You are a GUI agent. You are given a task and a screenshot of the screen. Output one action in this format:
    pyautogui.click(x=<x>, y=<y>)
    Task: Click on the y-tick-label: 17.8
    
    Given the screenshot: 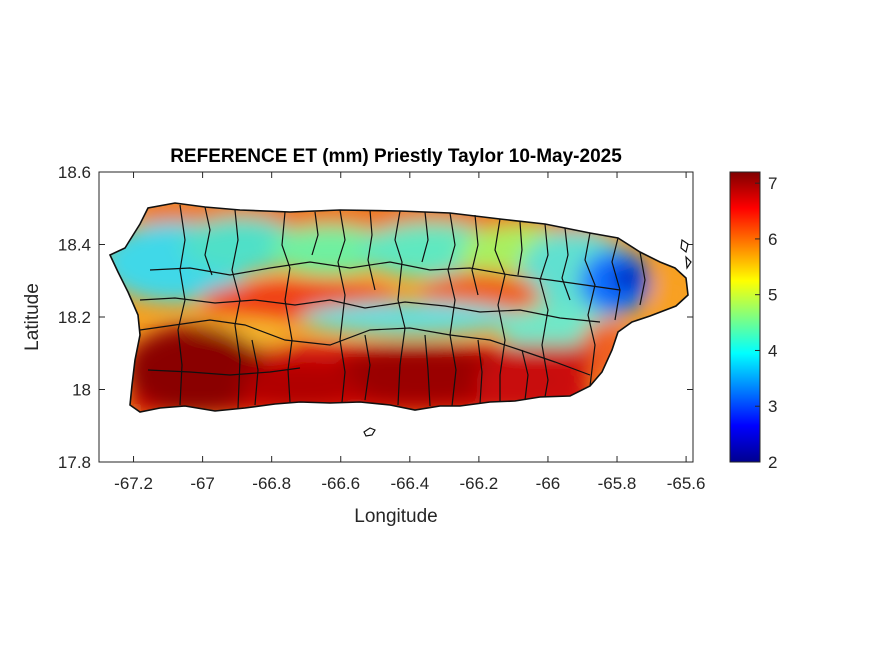 What is the action you would take?
    pyautogui.click(x=74, y=462)
    